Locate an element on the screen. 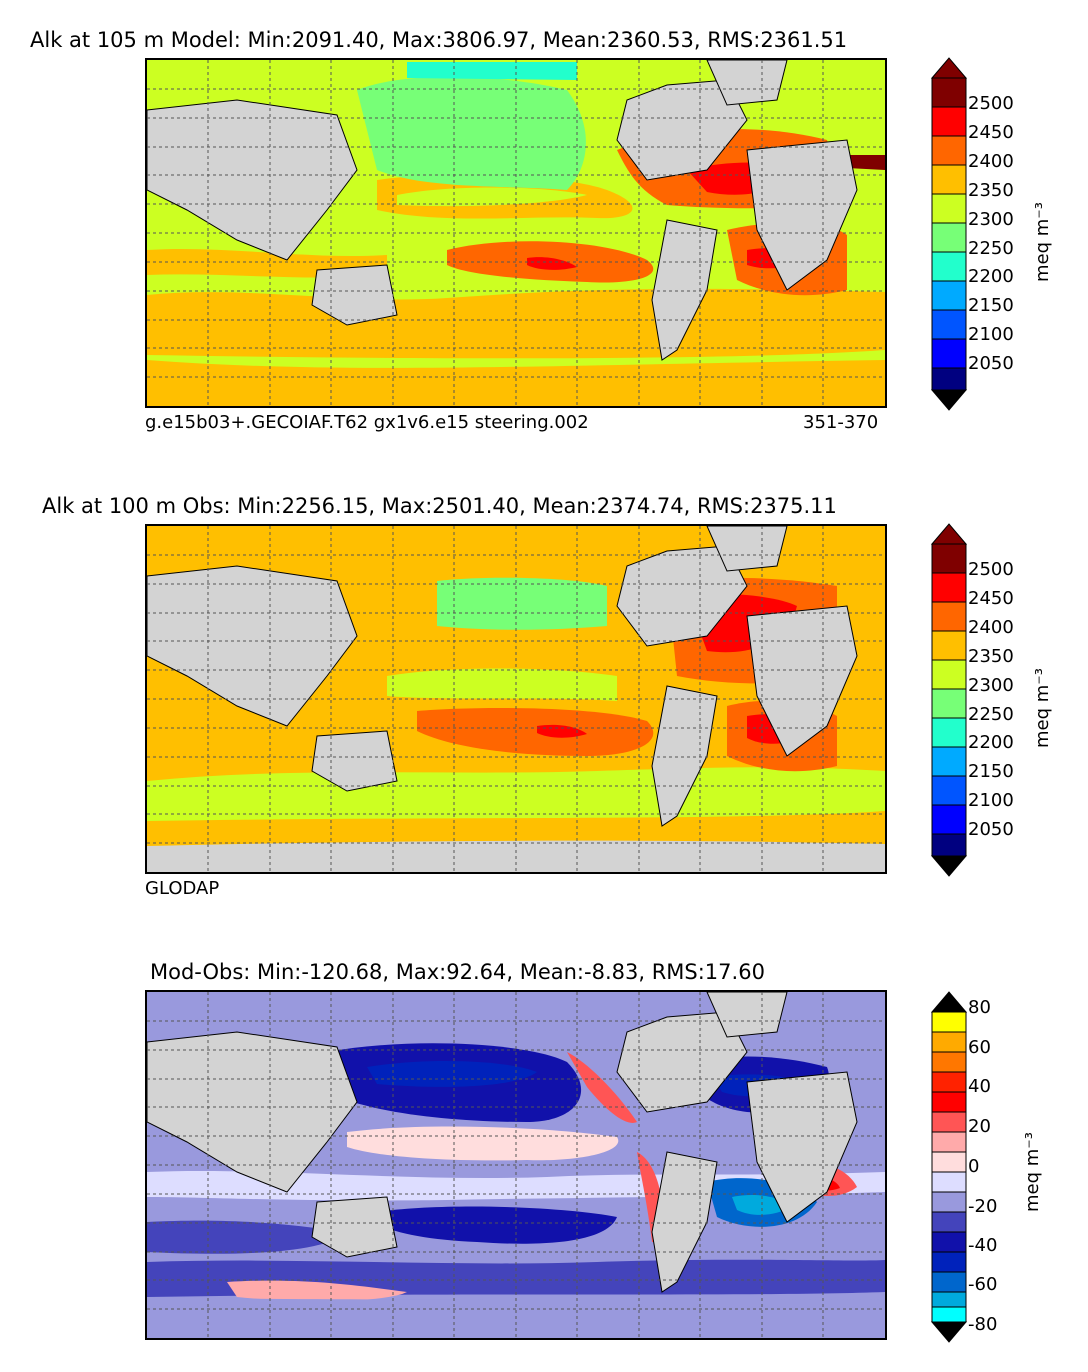 This screenshot has height=1372, width=1088. panel-1-tick: 2250 is located at coordinates (991, 248).